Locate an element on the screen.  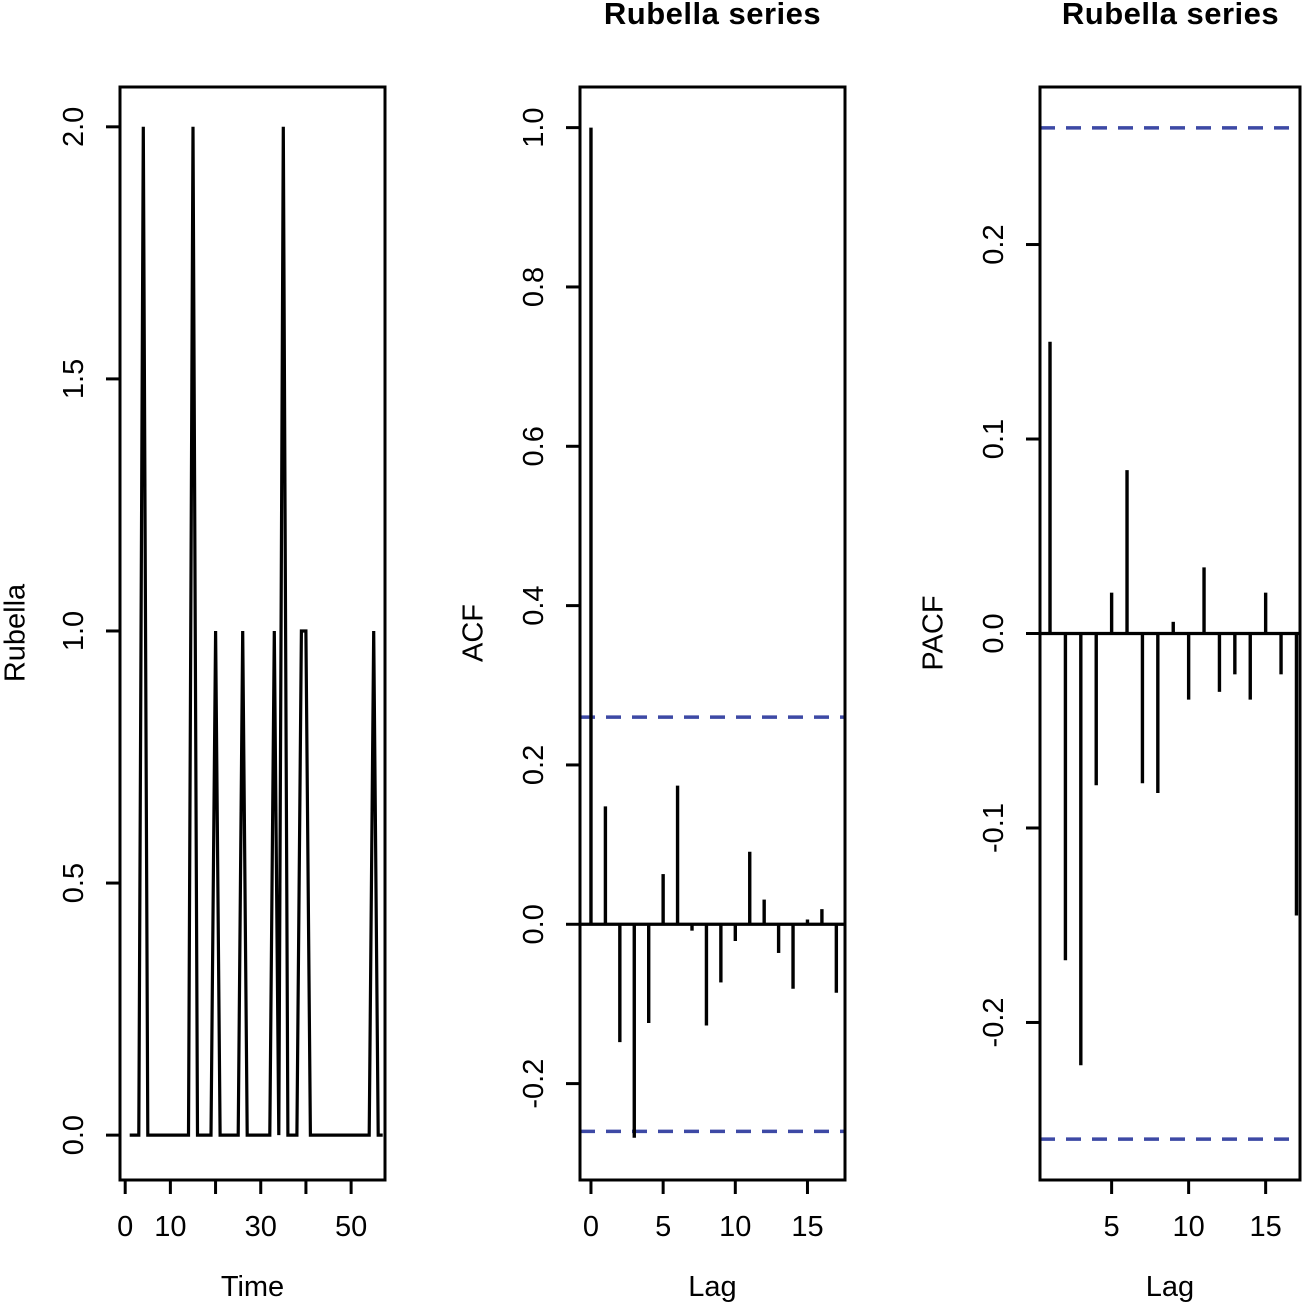
acf-x-tick-label: 10 is located at coordinates (735, 1227).